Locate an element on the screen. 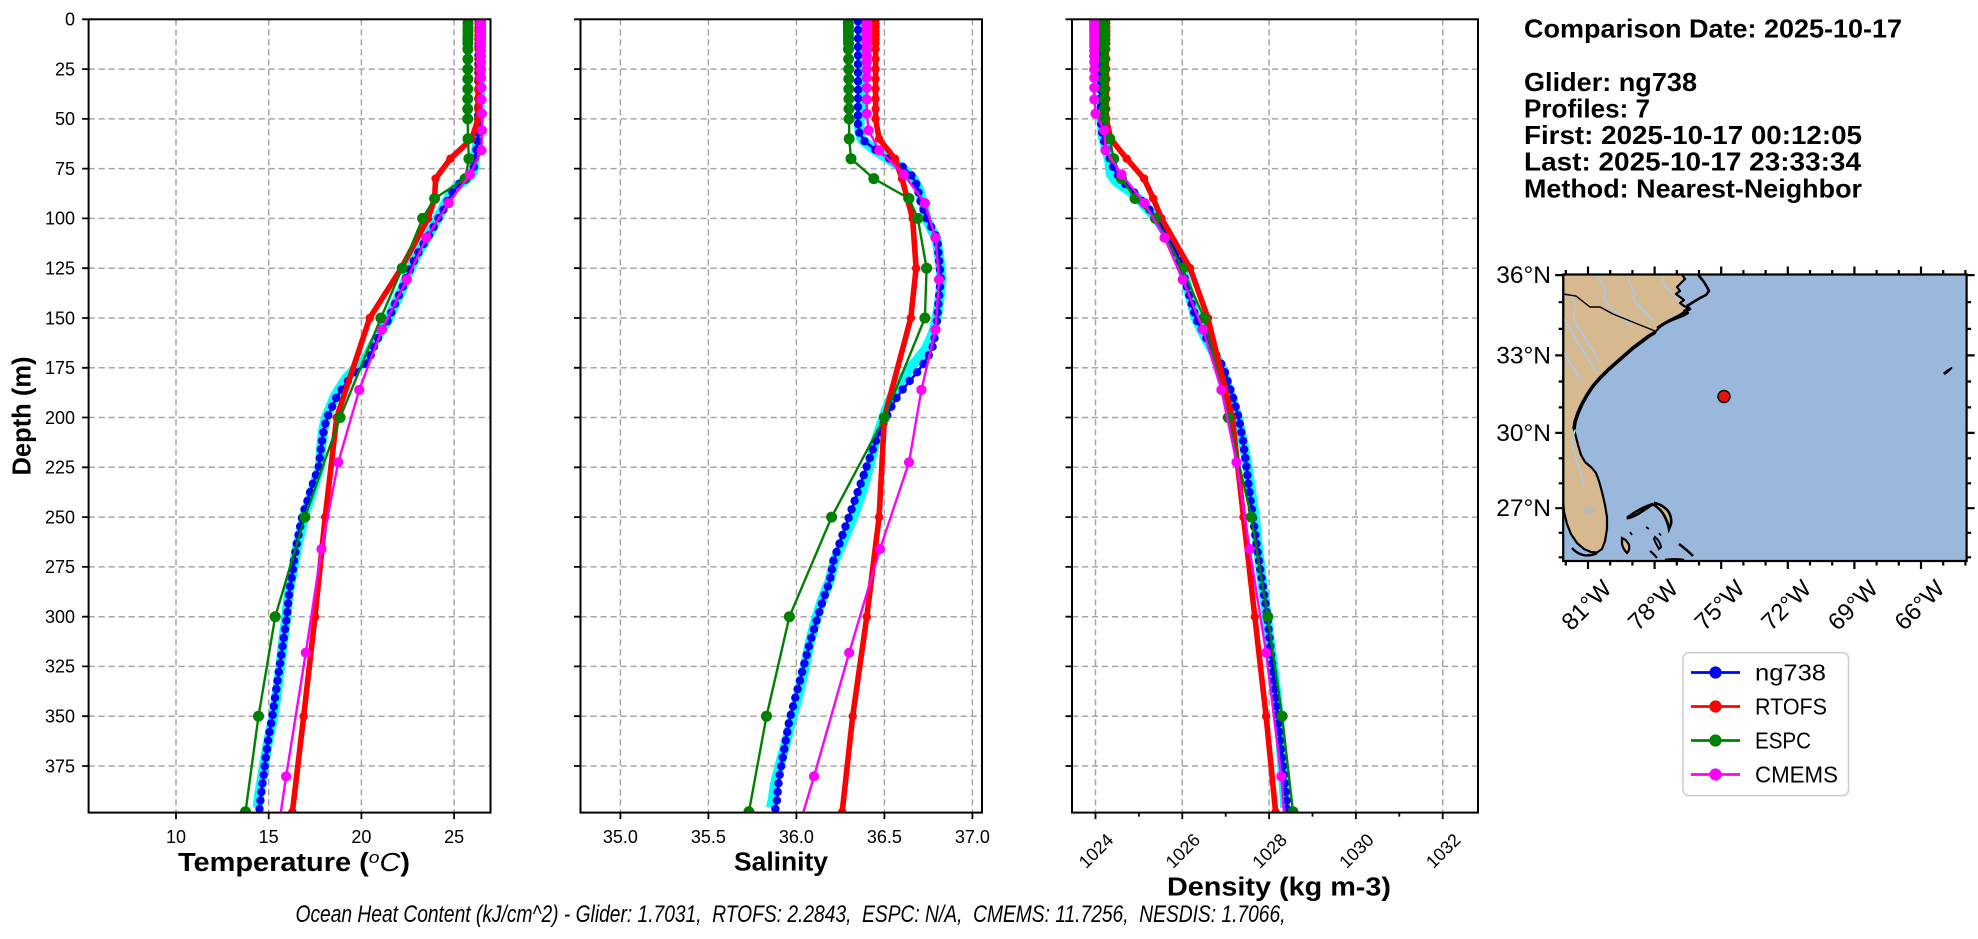 The height and width of the screenshot is (939, 1978). svg-text: Last: 2025-10-17 23:33:34 is located at coordinates (1693, 162).